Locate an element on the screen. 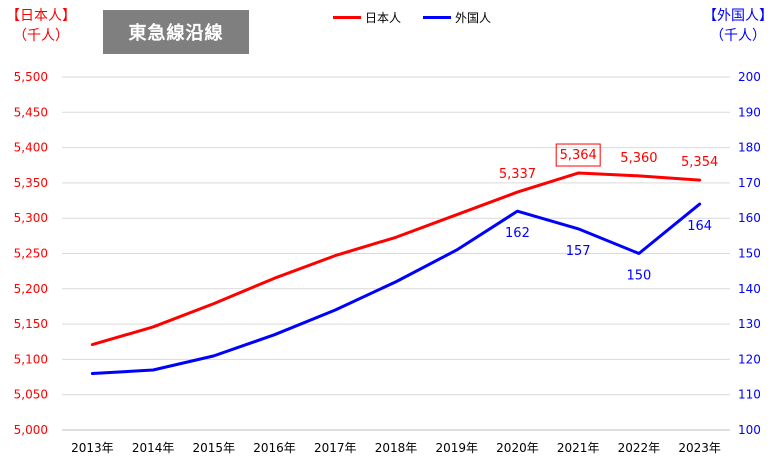  right-tick-label: 140 is located at coordinates (749, 289).